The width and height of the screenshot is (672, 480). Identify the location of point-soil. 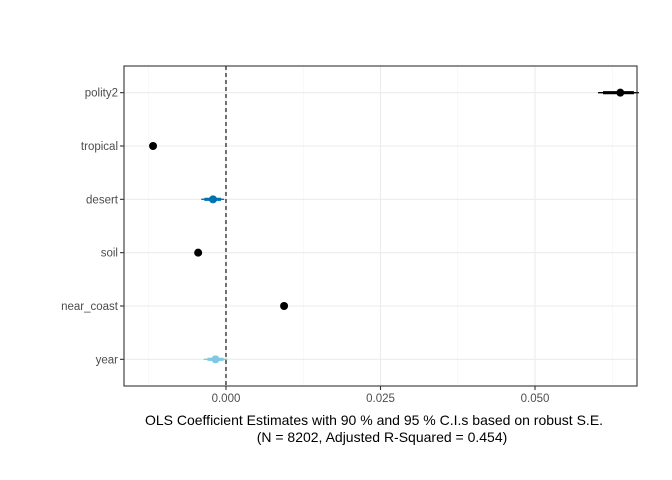
(198, 252).